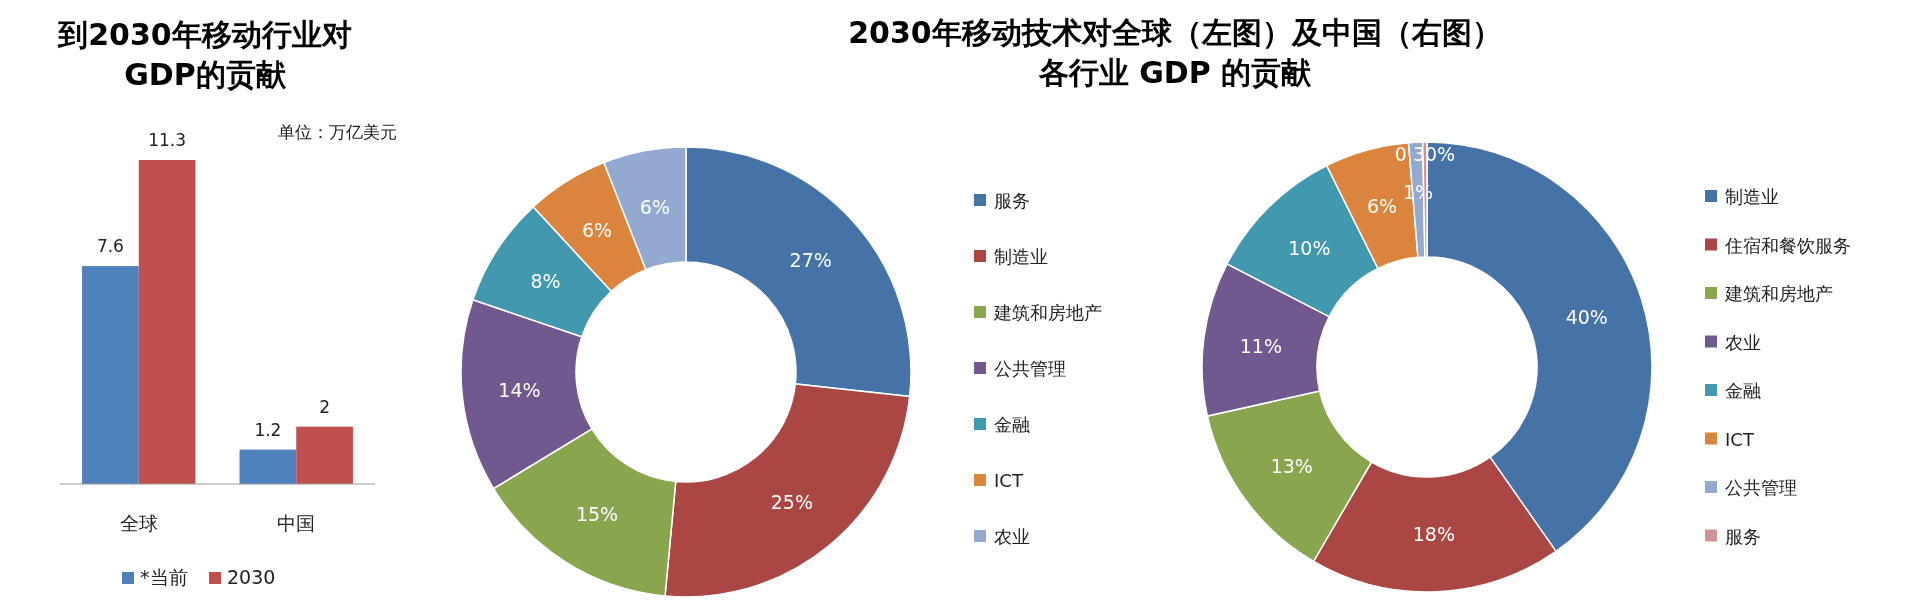 The height and width of the screenshot is (604, 1910). I want to click on data-label: 40%, so click(1586, 316).